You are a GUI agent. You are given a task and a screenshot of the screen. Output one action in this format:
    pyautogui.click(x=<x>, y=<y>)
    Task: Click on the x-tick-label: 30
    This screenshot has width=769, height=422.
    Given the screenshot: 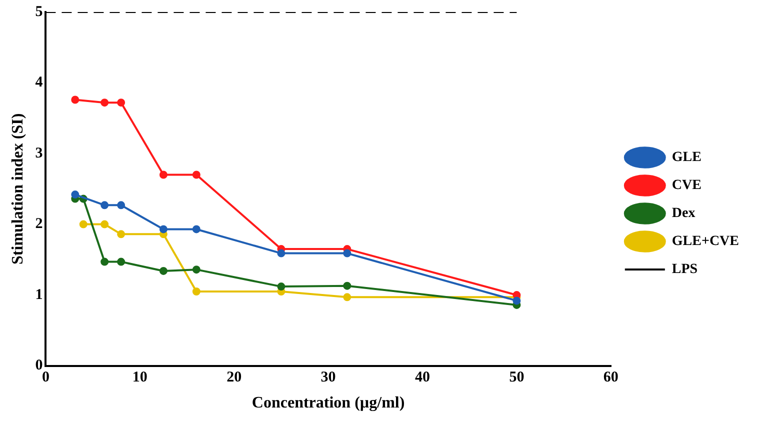 What is the action you would take?
    pyautogui.click(x=328, y=378)
    